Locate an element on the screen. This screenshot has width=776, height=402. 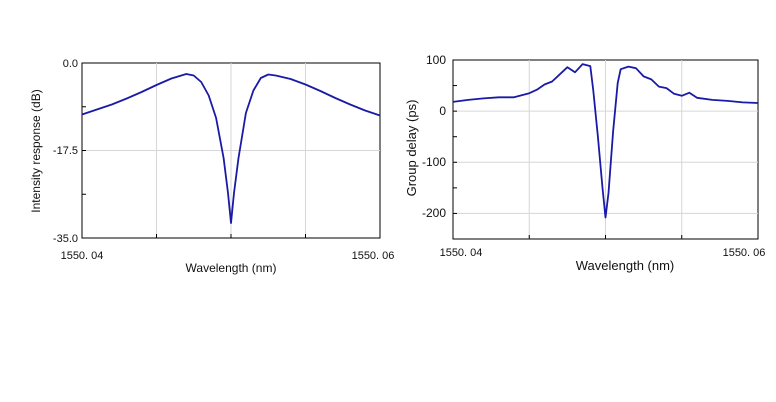
y-tick-label: 0.0 is located at coordinates (70, 64).